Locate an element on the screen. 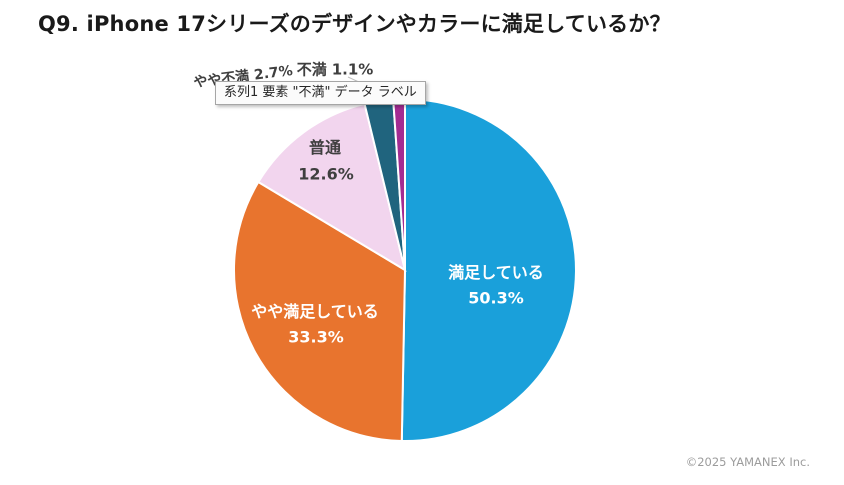 This screenshot has width=844, height=485. data-label-satisfied-name: 満足している is located at coordinates (496, 272).